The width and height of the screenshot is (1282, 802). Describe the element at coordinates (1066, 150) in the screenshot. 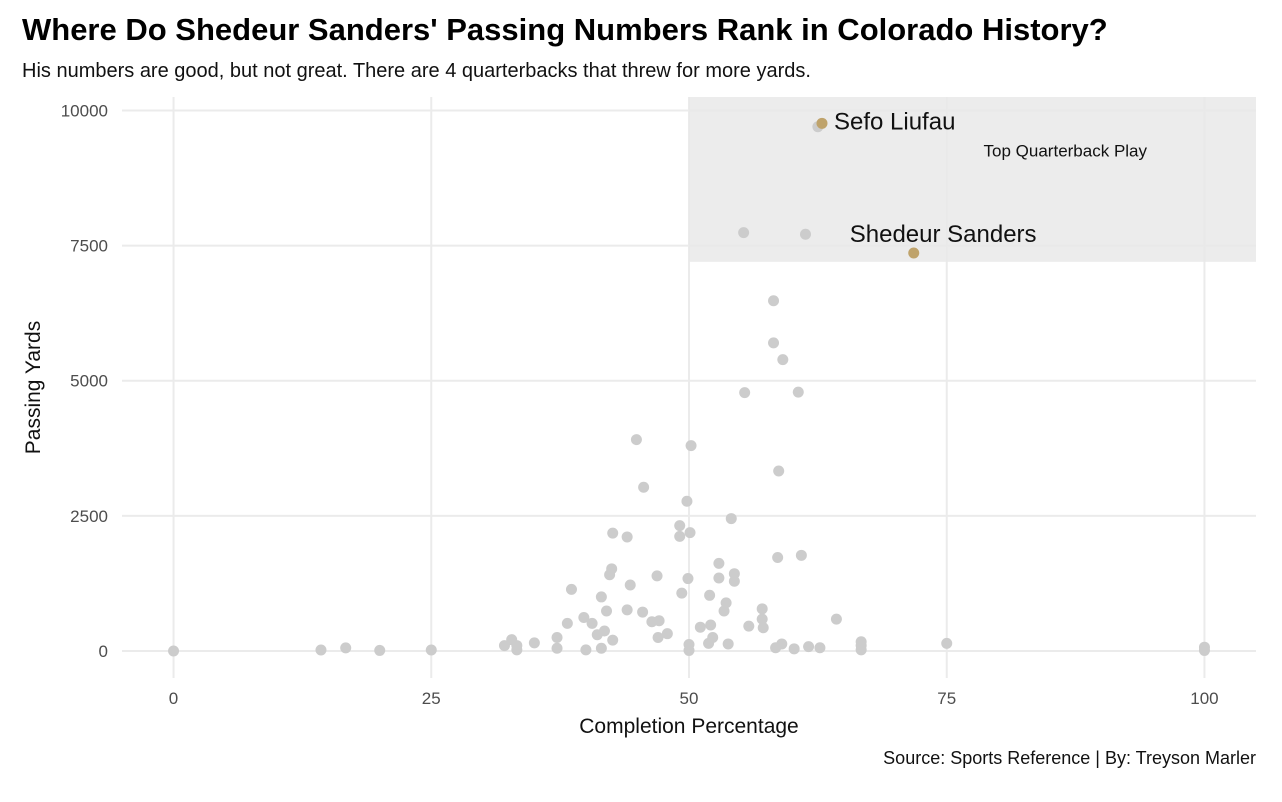

I see `region-label: Top Quarterback Play` at that location.